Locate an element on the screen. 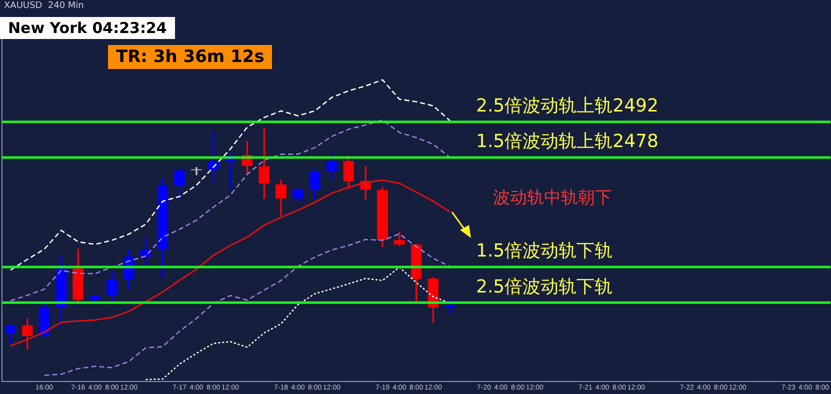 The width and height of the screenshot is (831, 394). ref-line-label: 1.5倍波动轨下轨 is located at coordinates (544, 251).